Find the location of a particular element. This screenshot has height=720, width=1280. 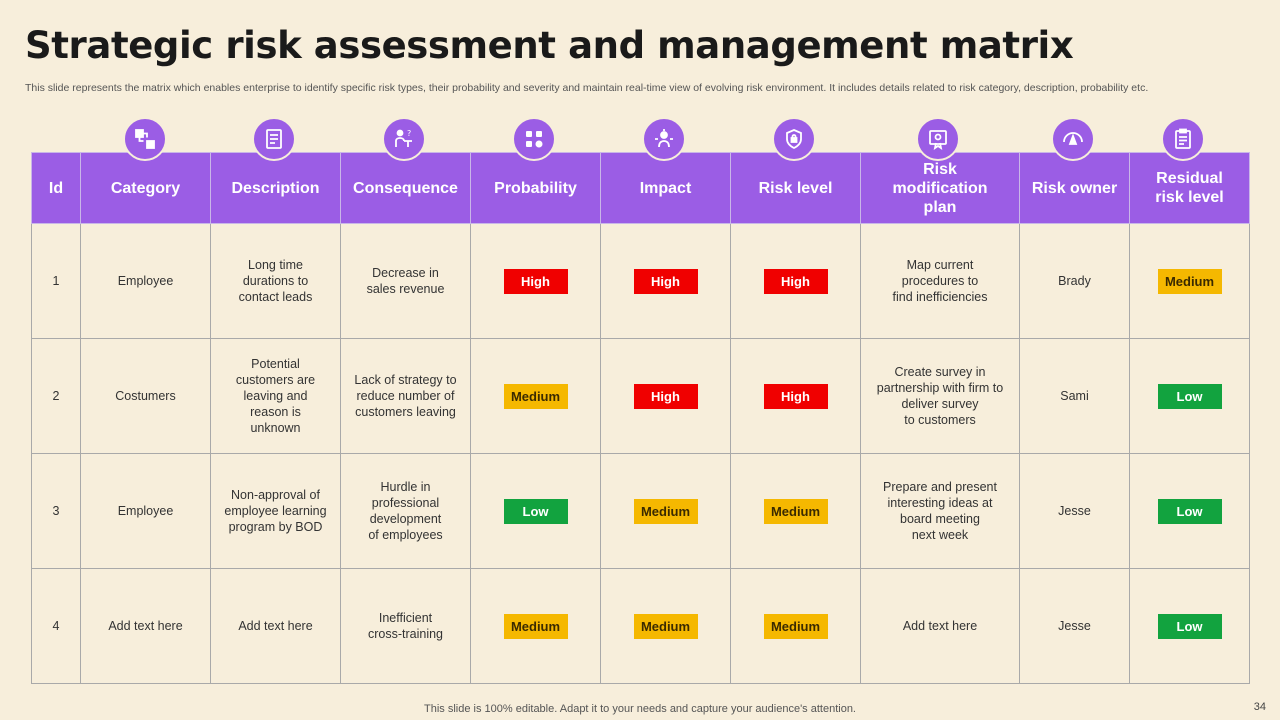

cell-description: Long time durations to contact leads is located at coordinates (275, 281).